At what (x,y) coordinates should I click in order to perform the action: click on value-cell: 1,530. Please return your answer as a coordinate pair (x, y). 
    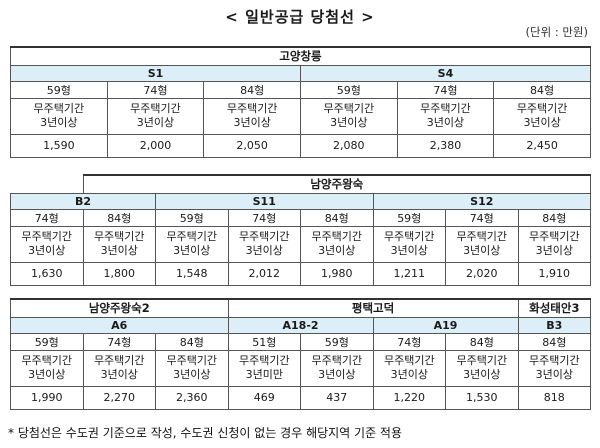
    Looking at the image, I should click on (482, 397).